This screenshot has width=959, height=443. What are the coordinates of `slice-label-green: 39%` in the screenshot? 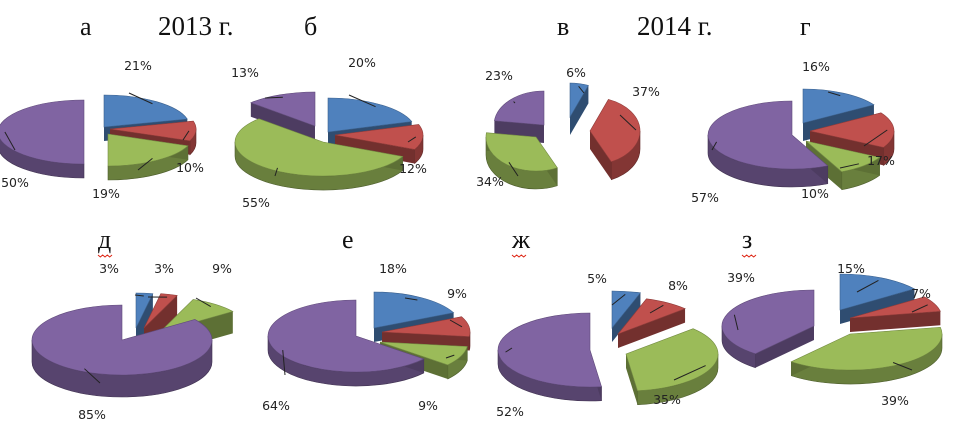 It's located at (895, 400).